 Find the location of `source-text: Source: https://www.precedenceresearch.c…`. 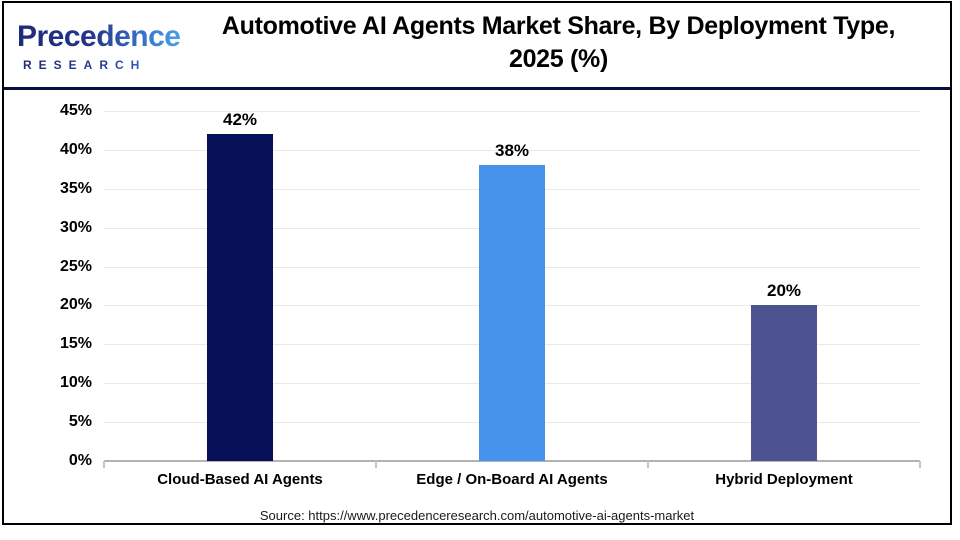

source-text: Source: https://www.precedenceresearch.c… is located at coordinates (477, 515).